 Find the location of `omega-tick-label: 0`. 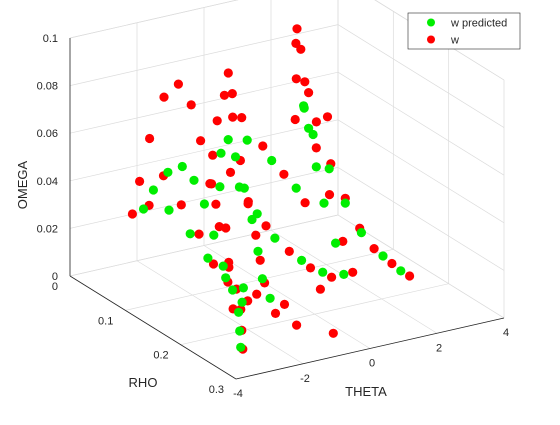

omega-tick-label: 0 is located at coordinates (55, 277).